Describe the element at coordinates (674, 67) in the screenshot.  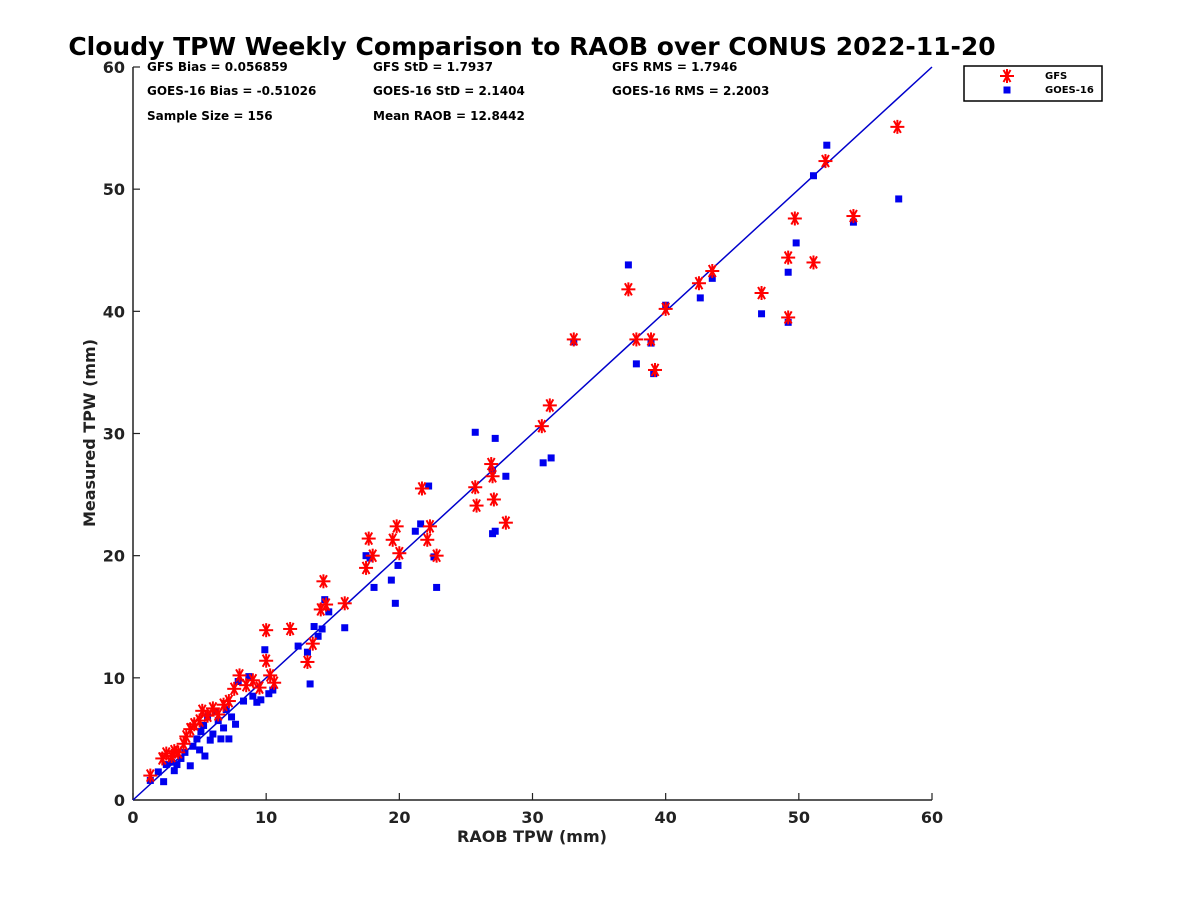
I see `gfs-rms-stat: GFS RMS = 1.7946` at that location.